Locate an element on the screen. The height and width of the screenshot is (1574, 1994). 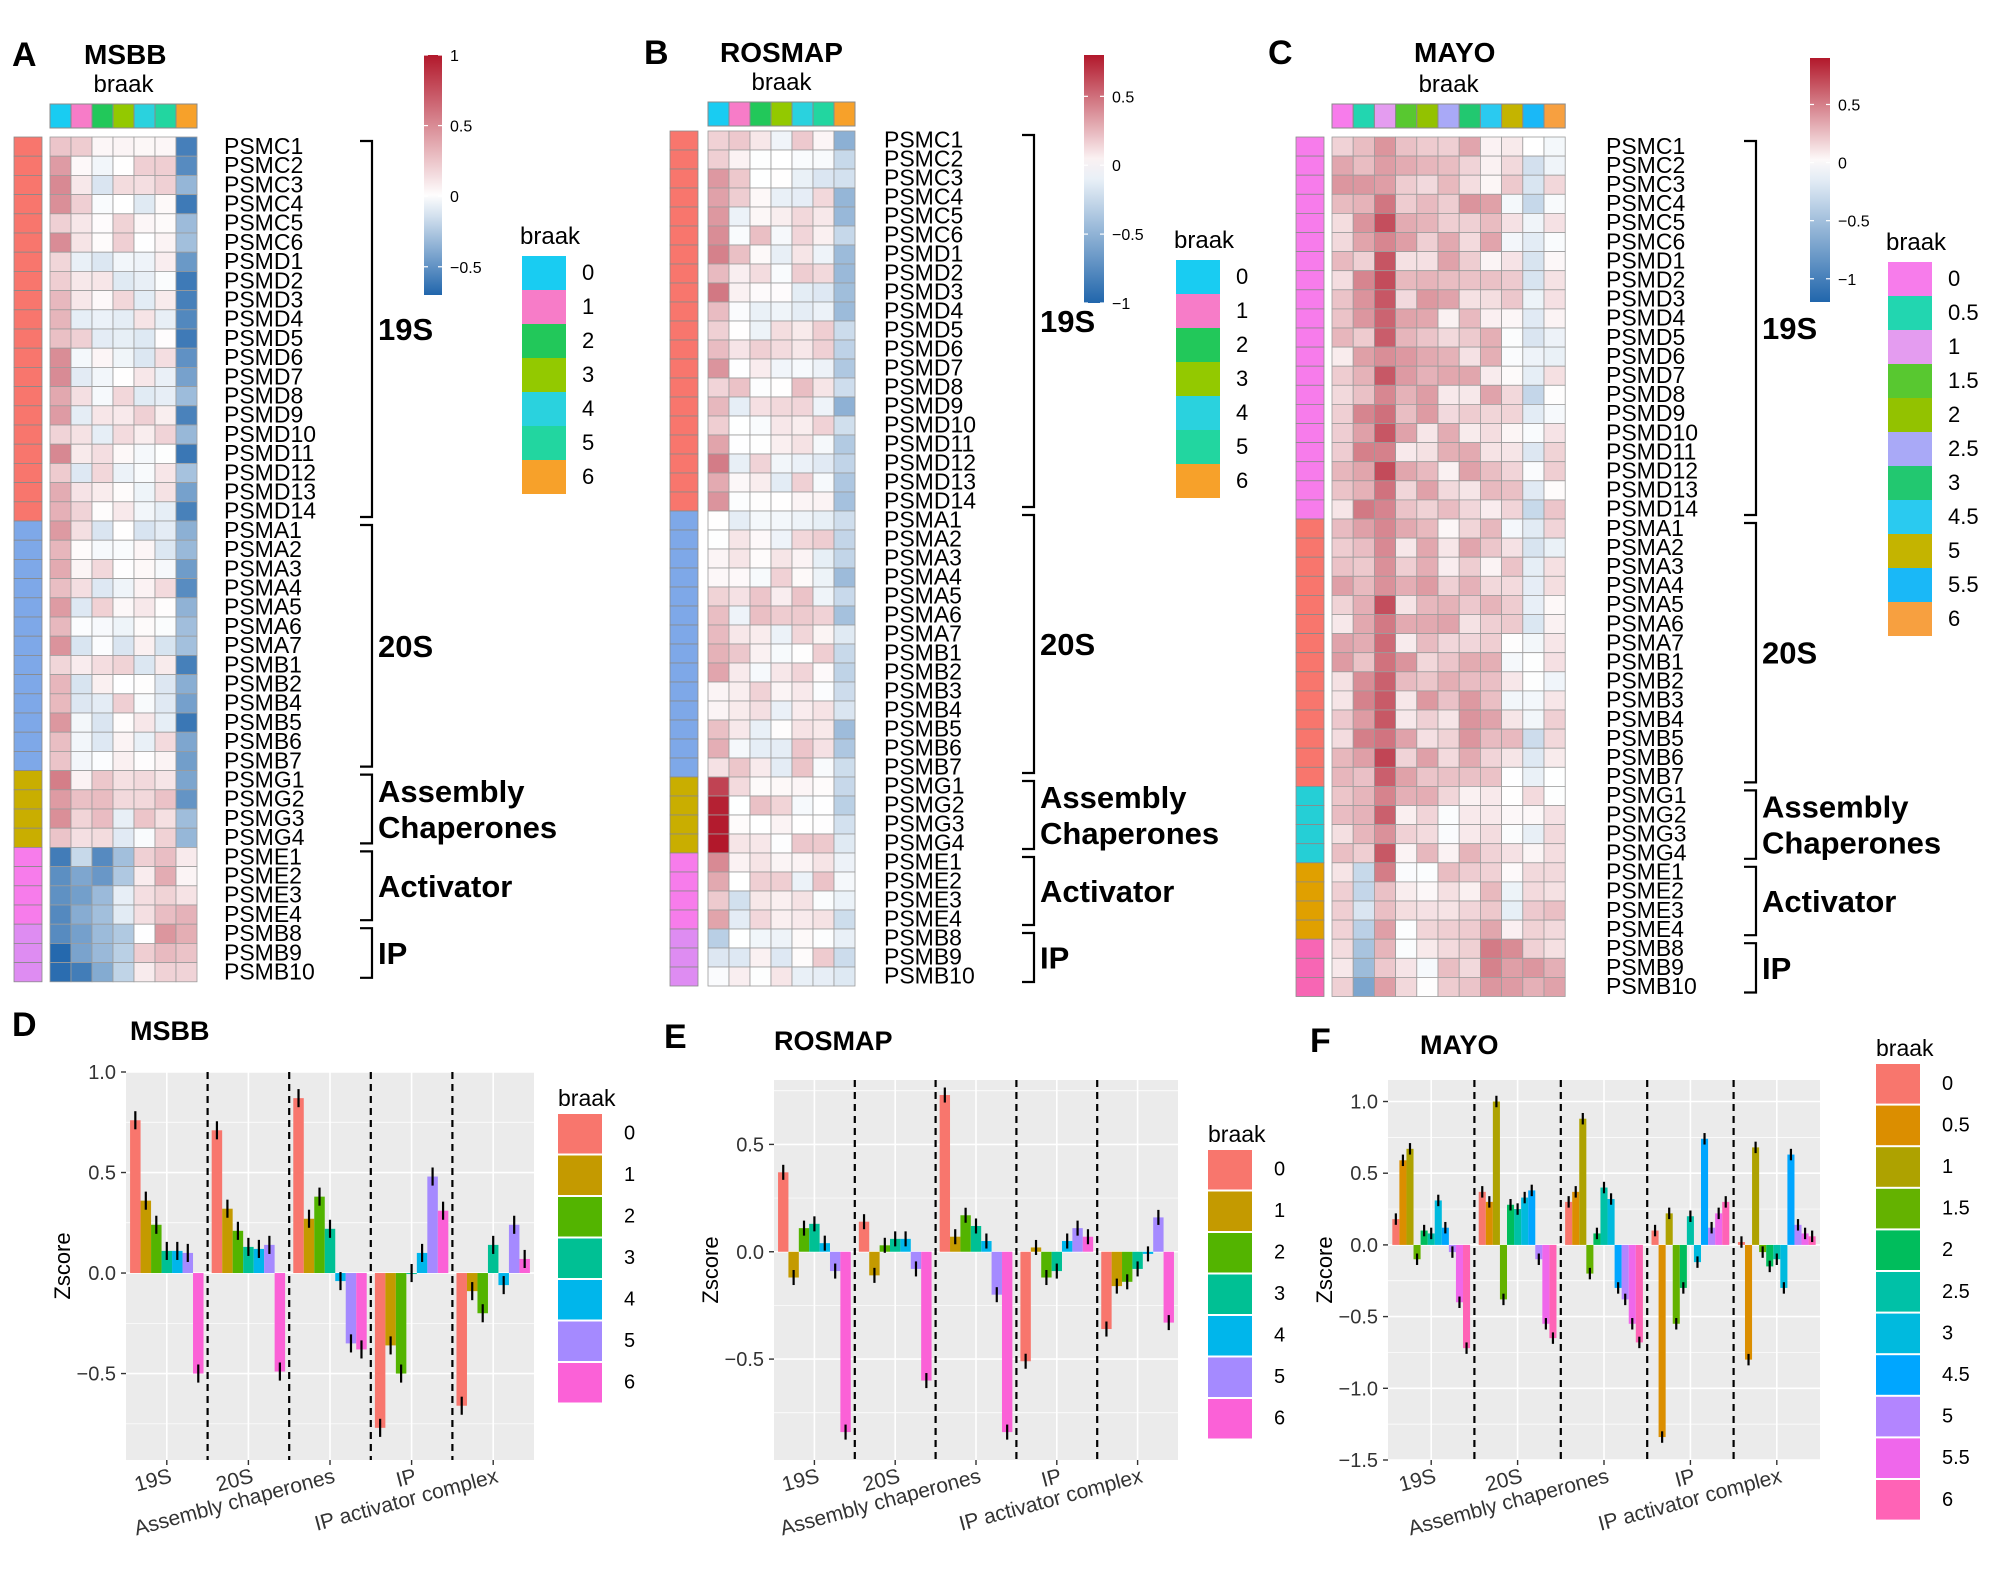
row-label: PSMB9 is located at coordinates (263, 952).